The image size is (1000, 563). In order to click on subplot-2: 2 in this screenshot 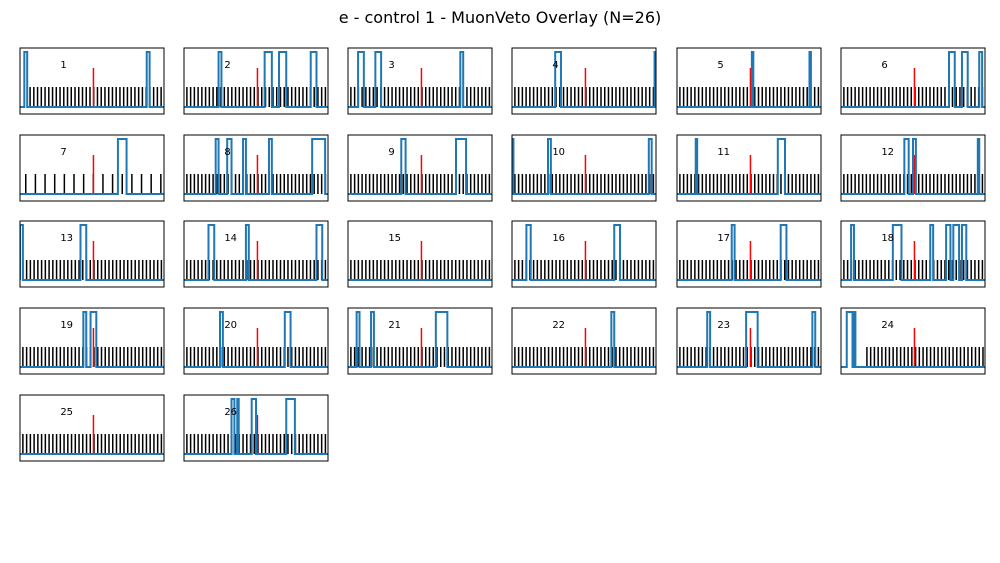, I will do `click(256, 81)`.